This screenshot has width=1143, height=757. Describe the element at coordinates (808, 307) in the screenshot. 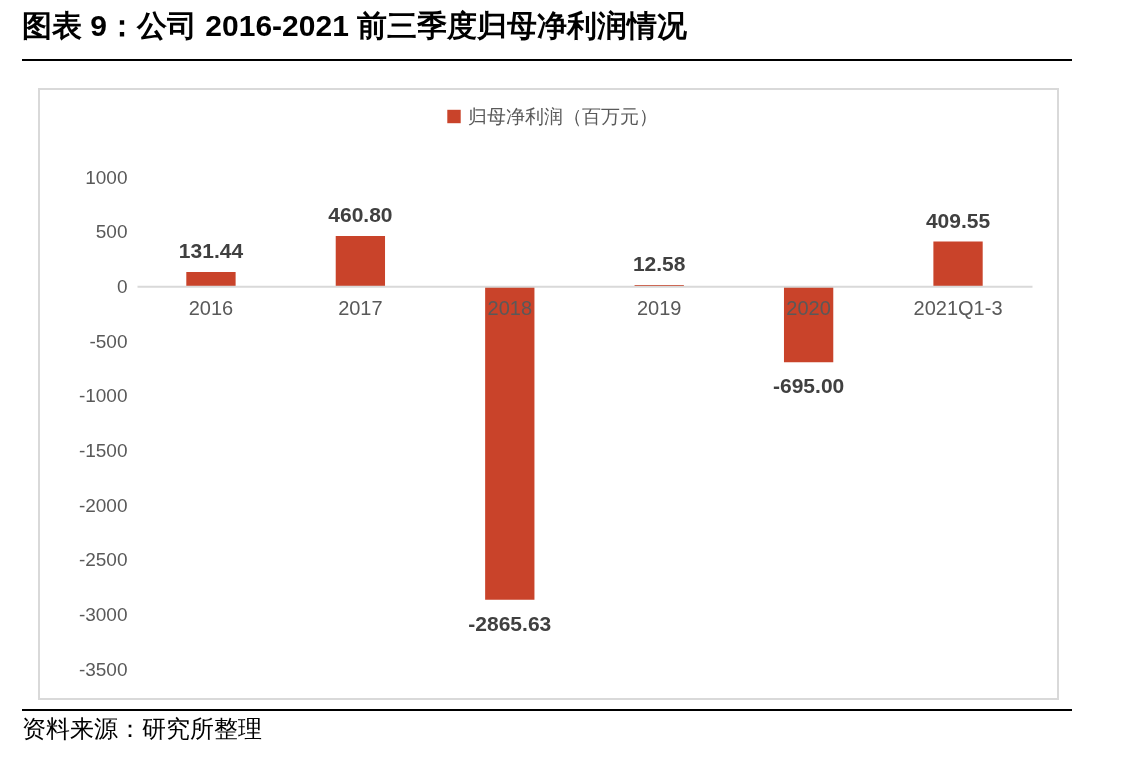

I see `x-tick-label: 2020` at that location.